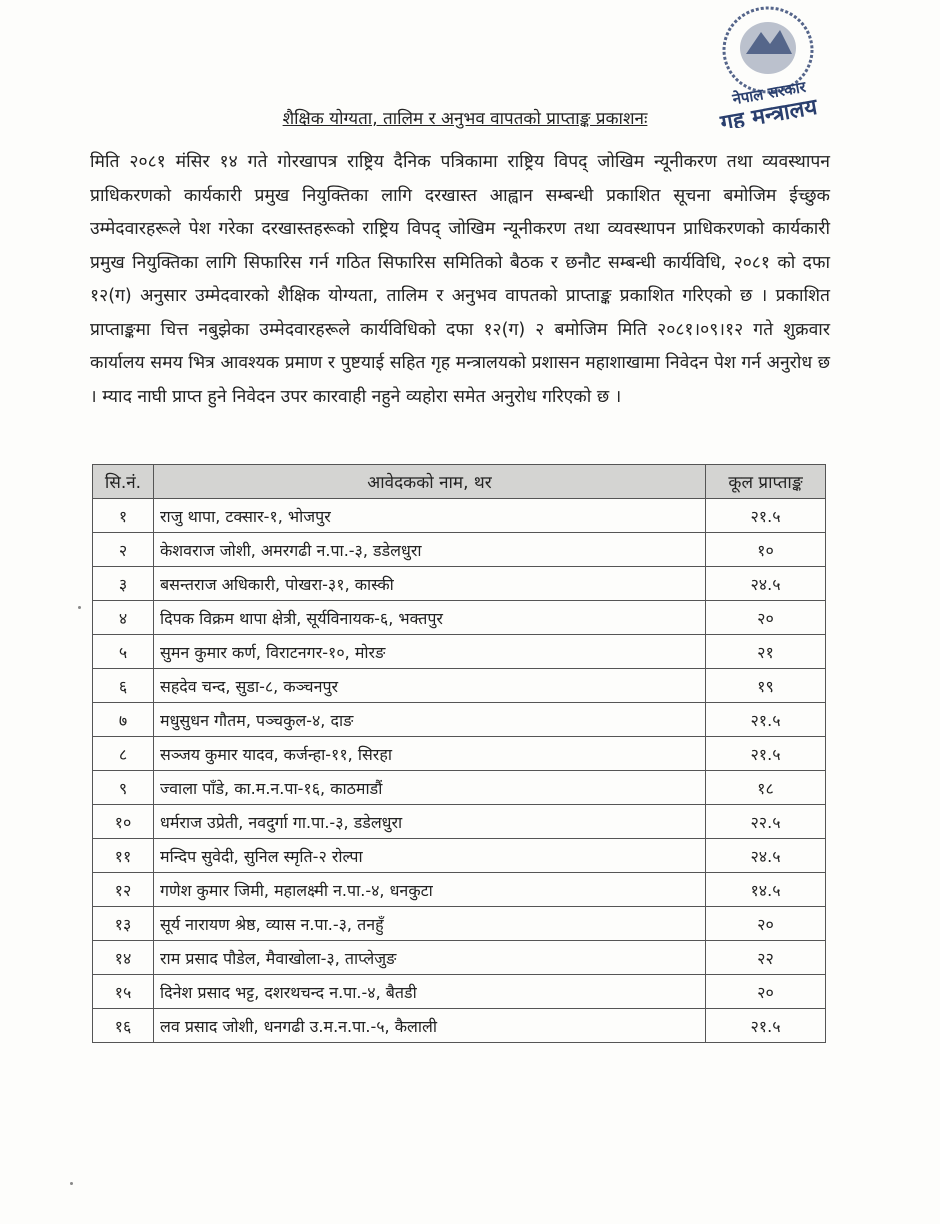 This screenshot has width=940, height=1224. Describe the element at coordinates (429, 481) in the screenshot. I see `header-name: आवेदकको नाम, थर` at that location.